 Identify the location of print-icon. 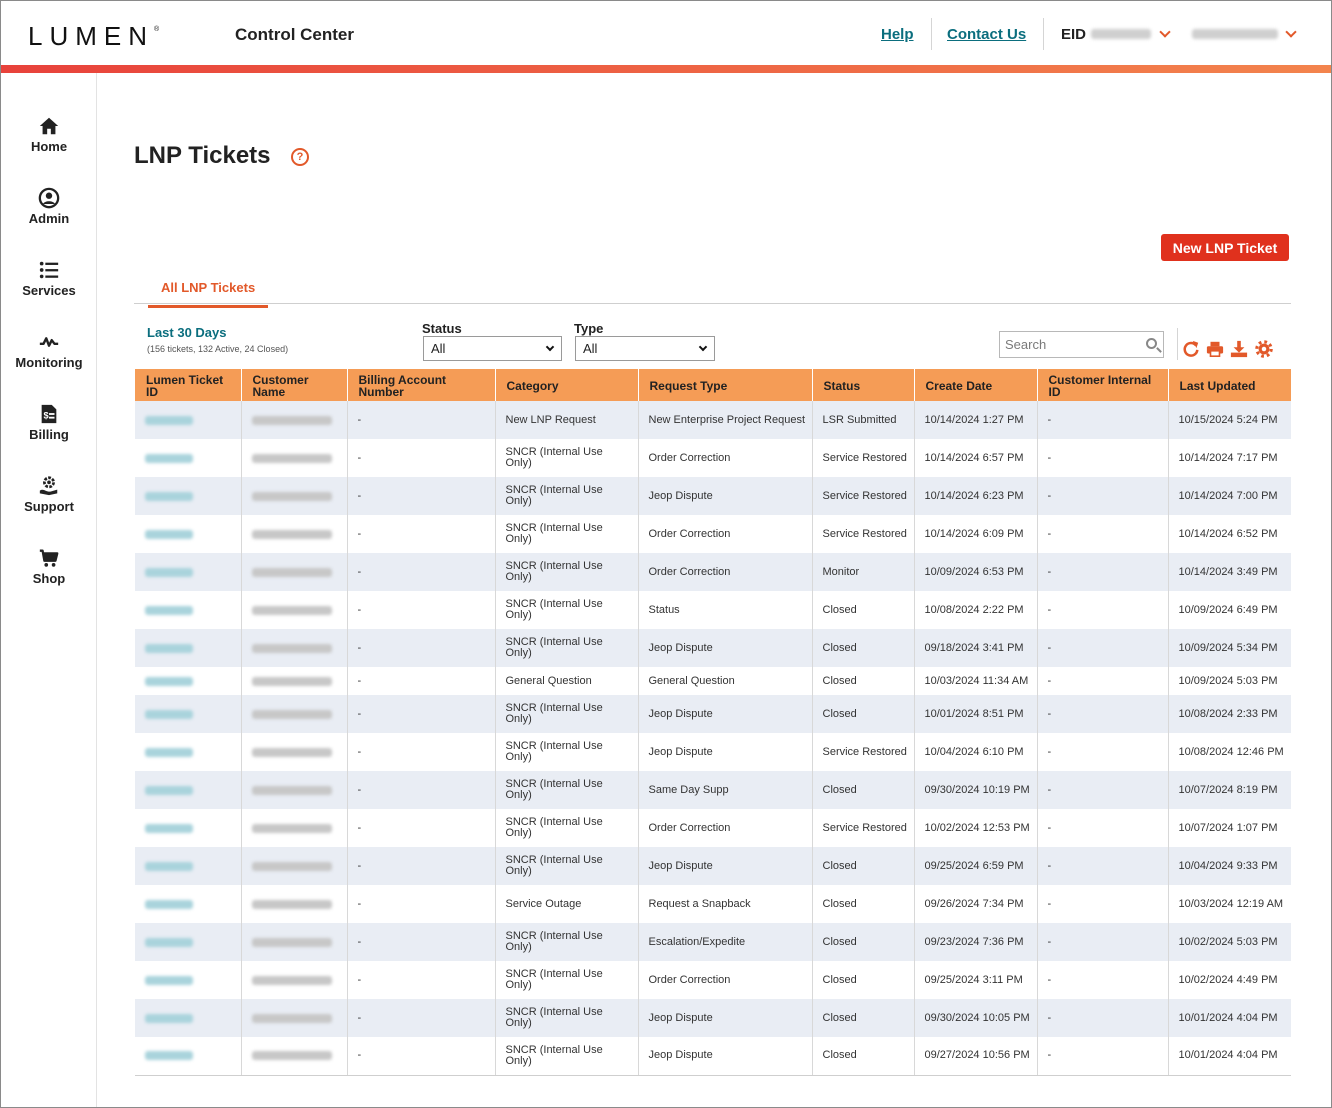
(1215, 349).